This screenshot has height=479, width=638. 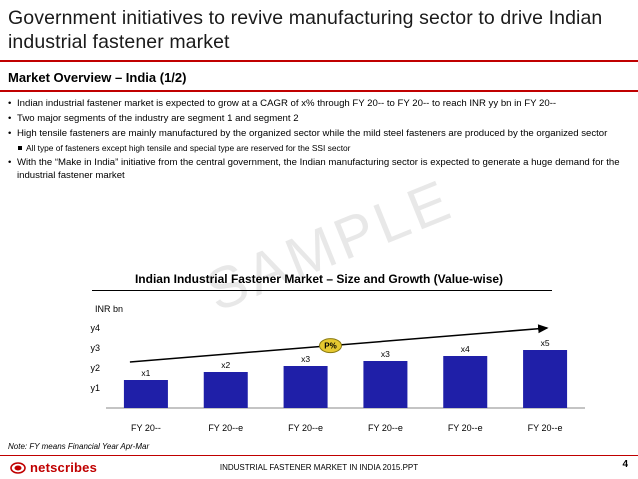 I want to click on title-divider, so click(x=319, y=61).